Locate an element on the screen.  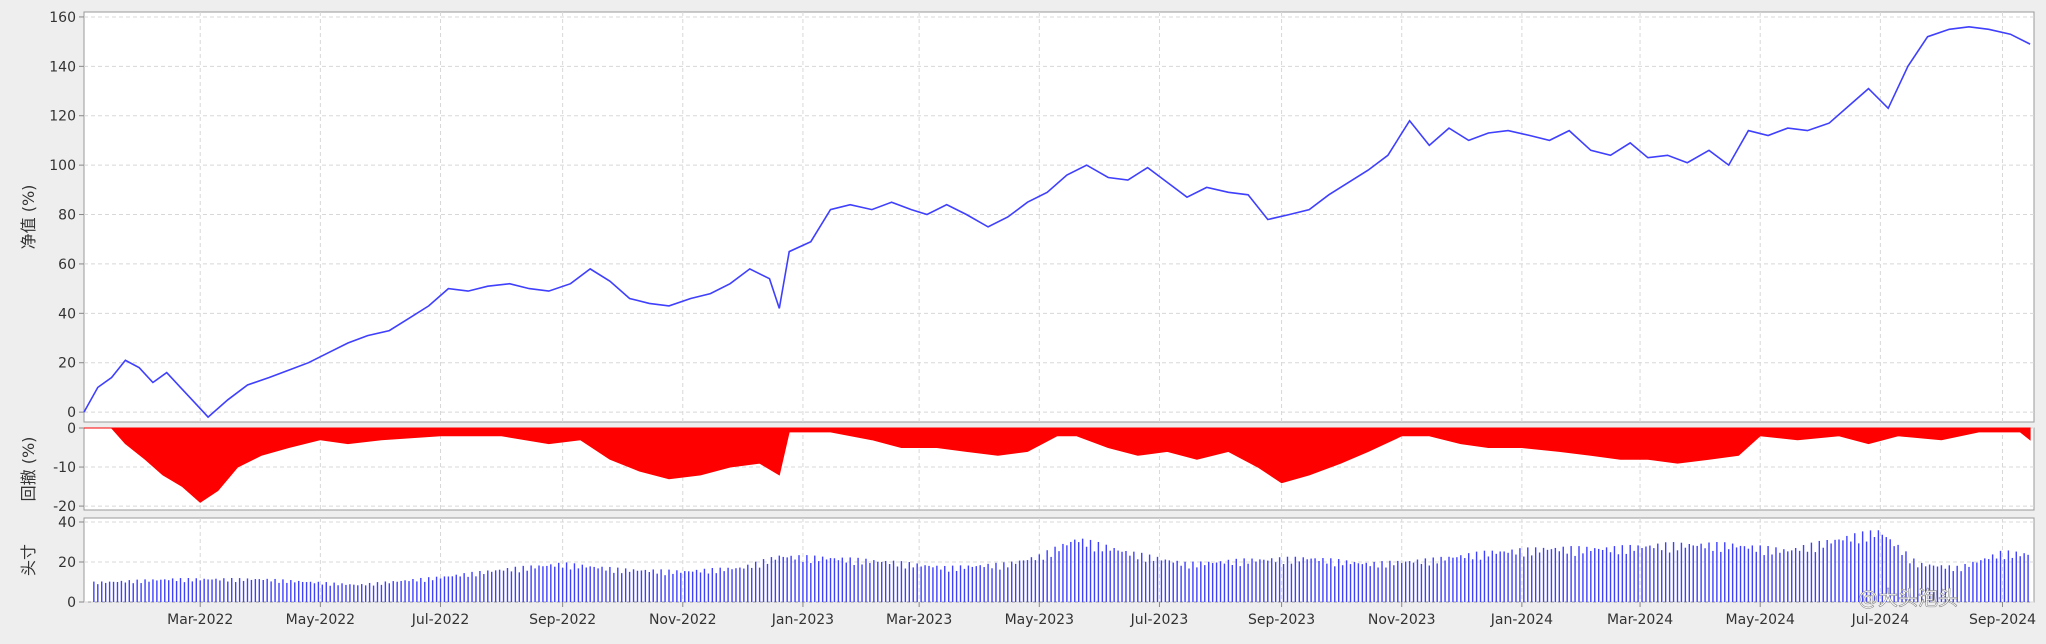
xtick-label: Sep-2022 is located at coordinates (562, 620).